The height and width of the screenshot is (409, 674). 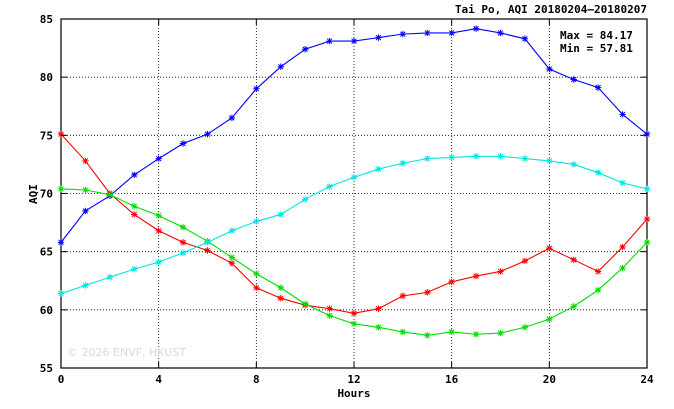 I want to click on y-tick-label: 55, so click(x=46, y=368).